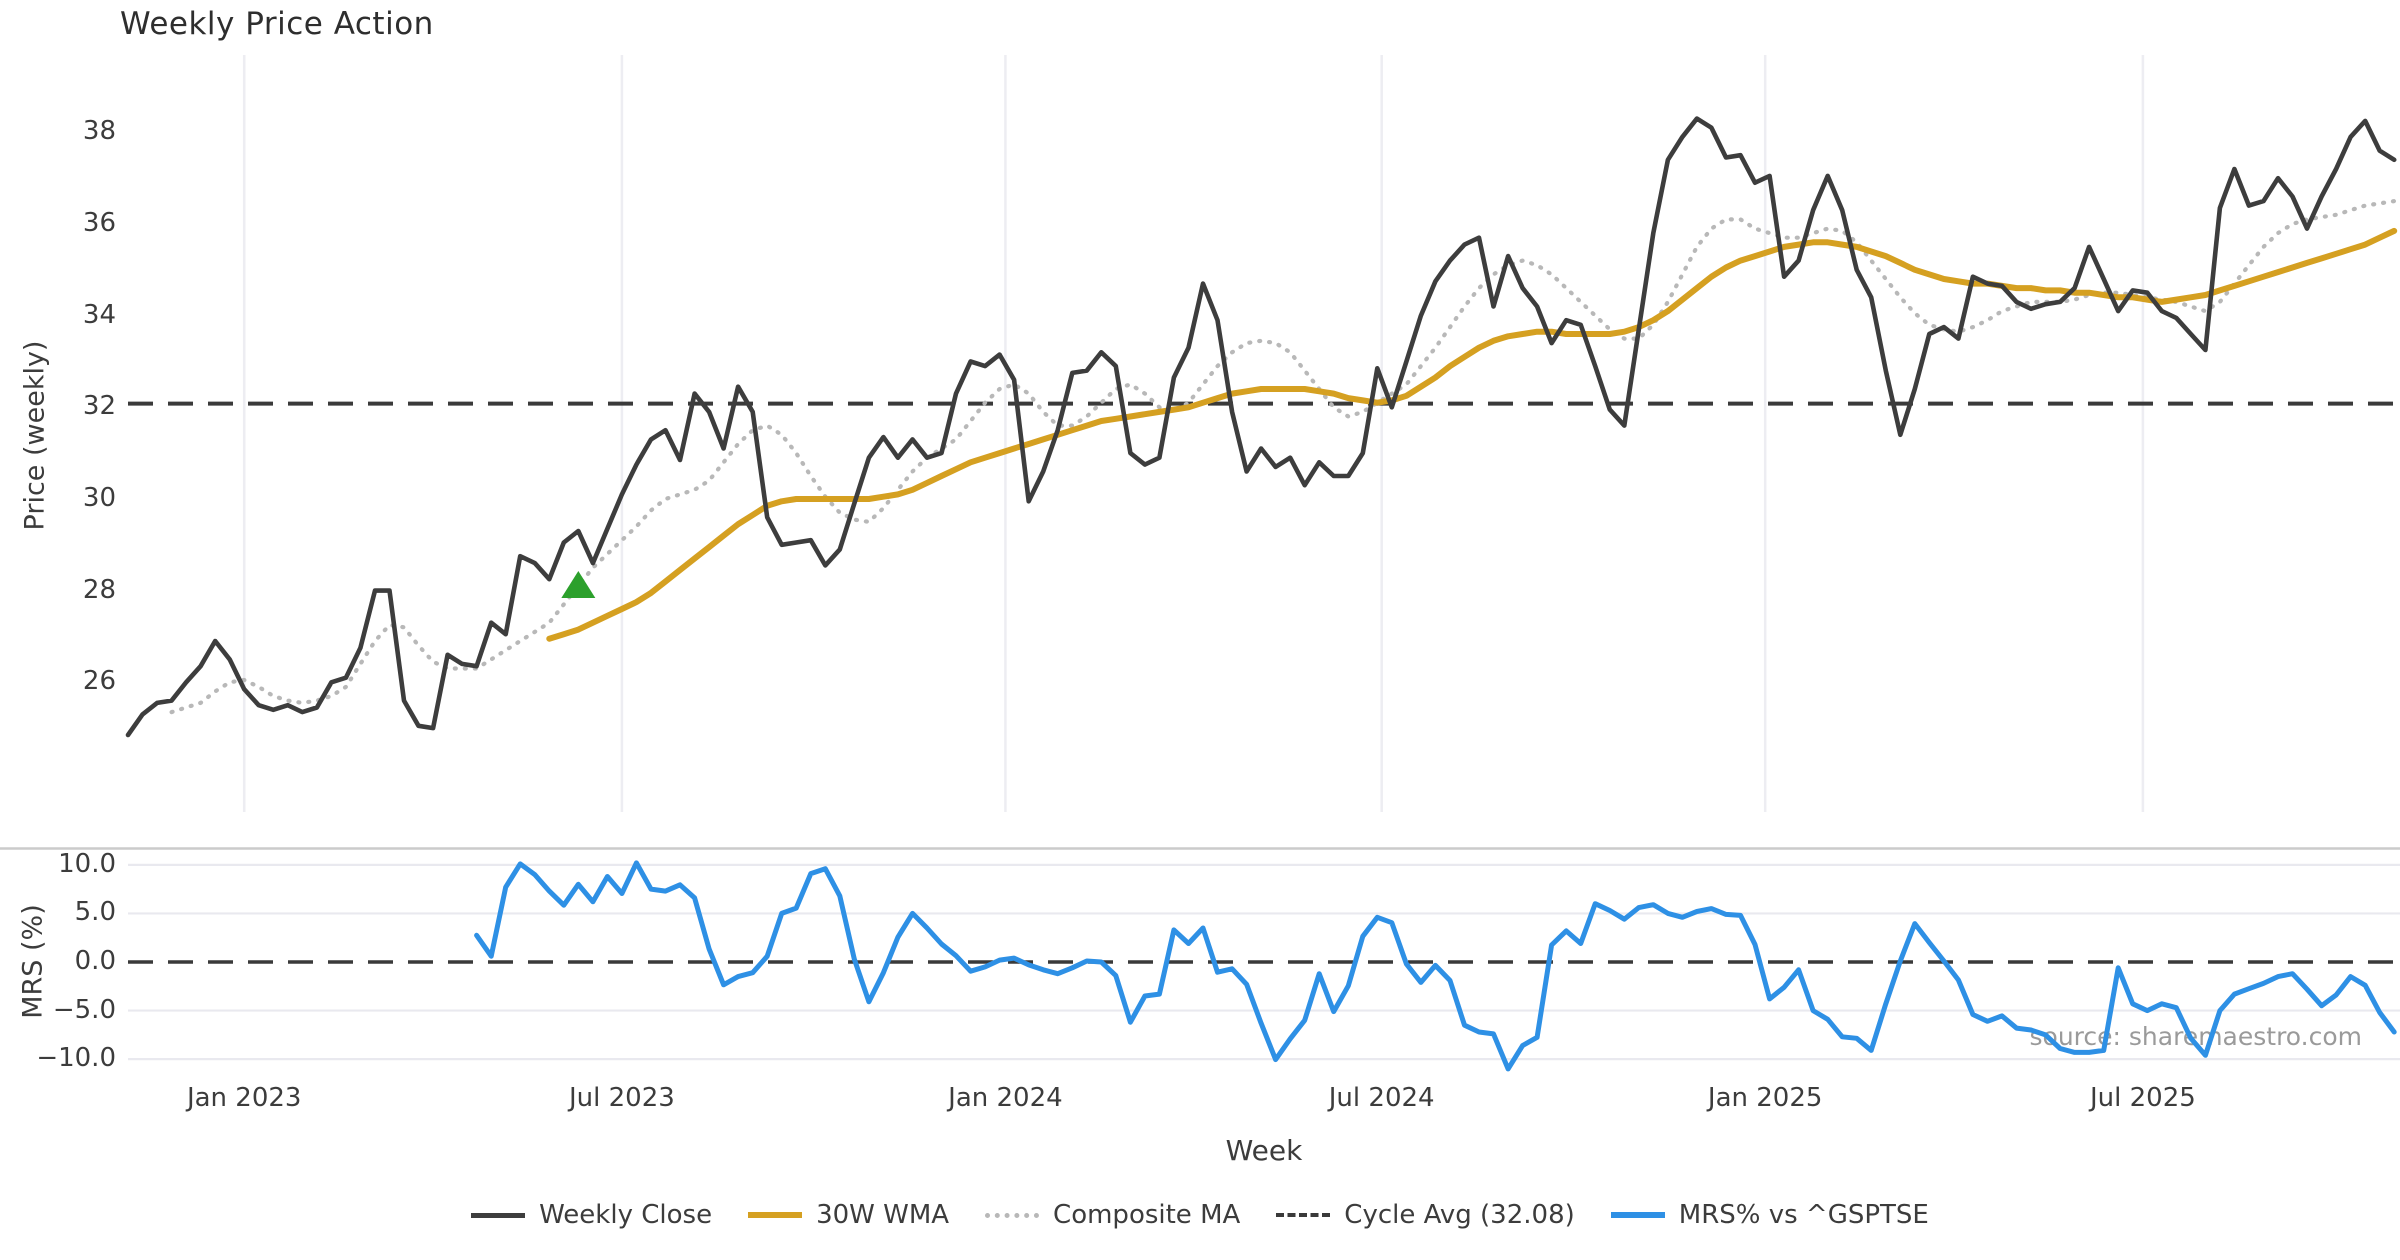 The image size is (2400, 1260). I want to click on x-tick-label: Jul 2024, so click(1381, 1098).